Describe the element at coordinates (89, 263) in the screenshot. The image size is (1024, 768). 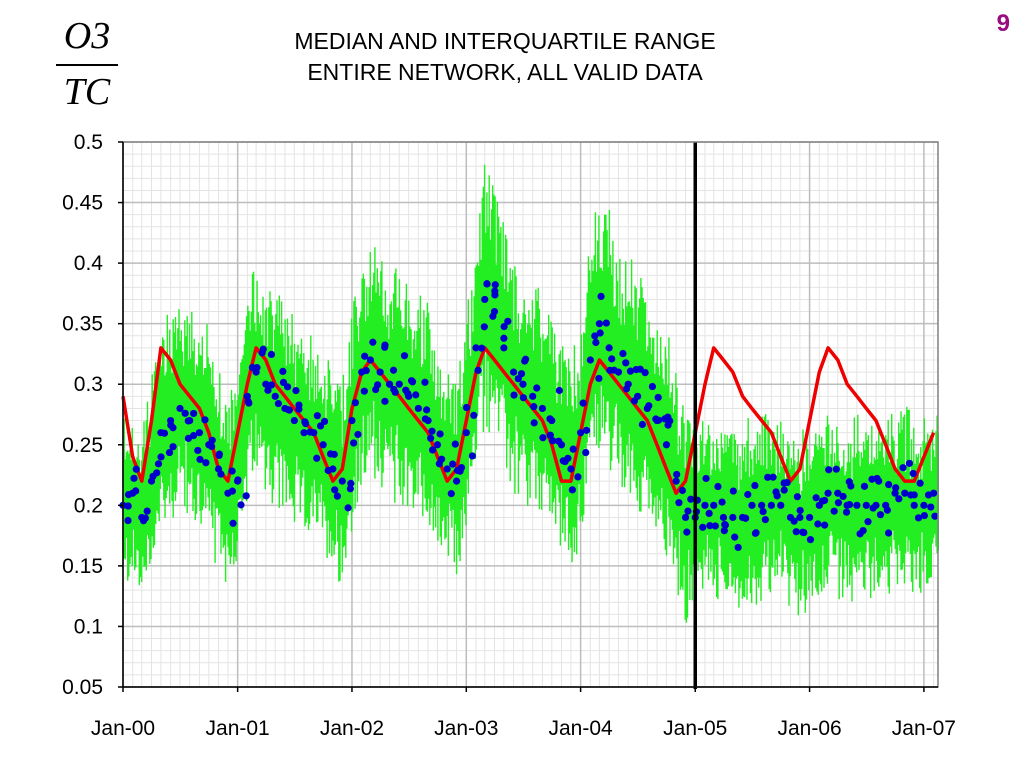
I see `y-tick-label: 0.4` at that location.